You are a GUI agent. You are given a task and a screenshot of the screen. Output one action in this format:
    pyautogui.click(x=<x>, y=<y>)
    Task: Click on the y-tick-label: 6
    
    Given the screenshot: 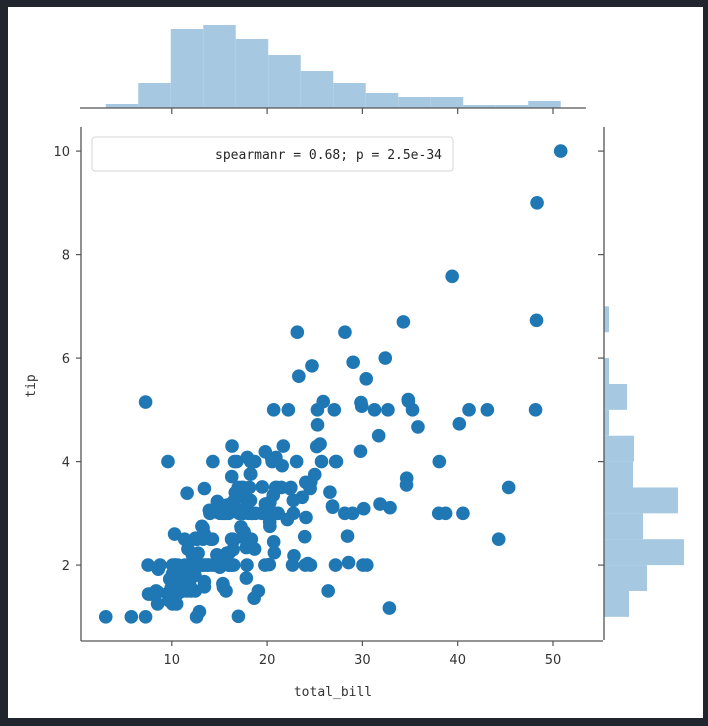 What is the action you would take?
    pyautogui.click(x=66, y=359)
    